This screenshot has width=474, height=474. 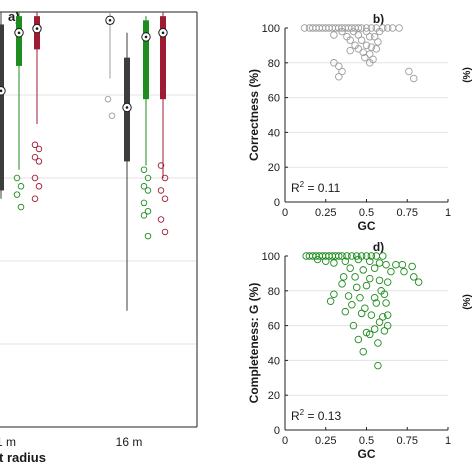 What do you see at coordinates (274, 292) in the screenshot?
I see `y-tick-label: 80` at bounding box center [274, 292].